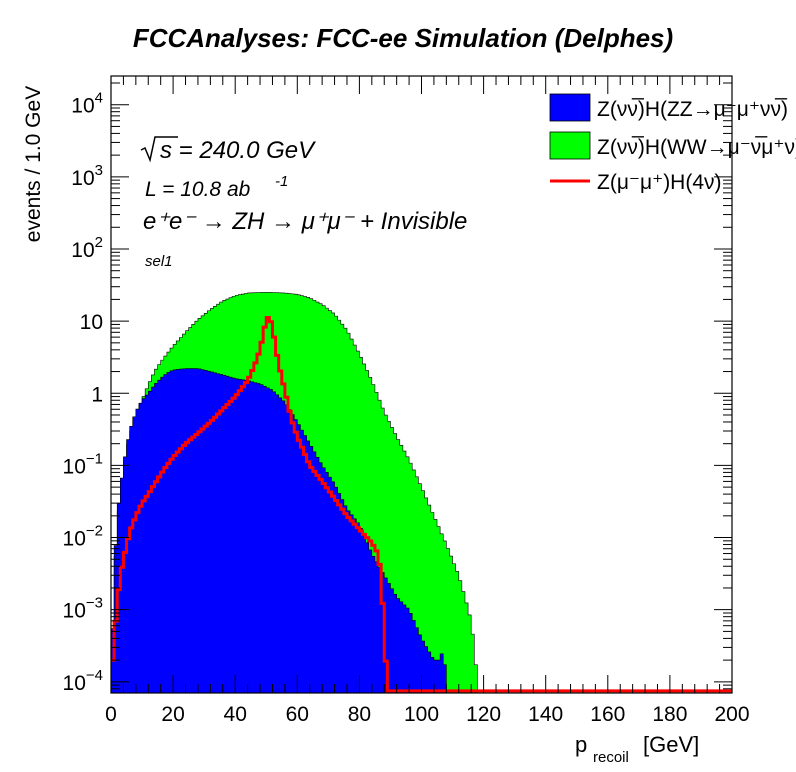 The image size is (796, 772). Describe the element at coordinates (97, 394) in the screenshot. I see `y-tick-label: 1` at that location.